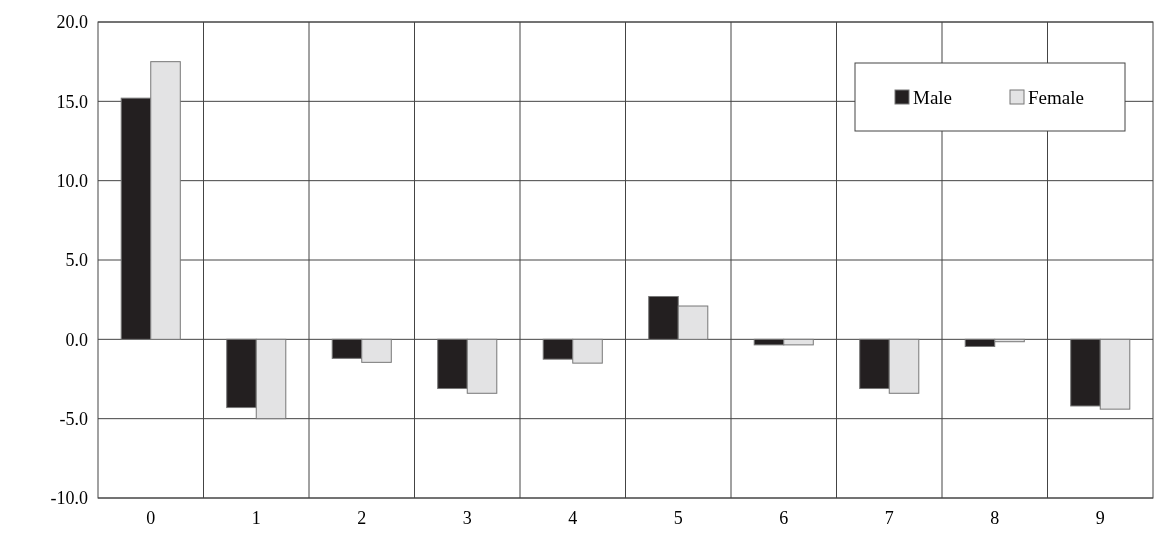  I want to click on x-tick-label: 1, so click(256, 518).